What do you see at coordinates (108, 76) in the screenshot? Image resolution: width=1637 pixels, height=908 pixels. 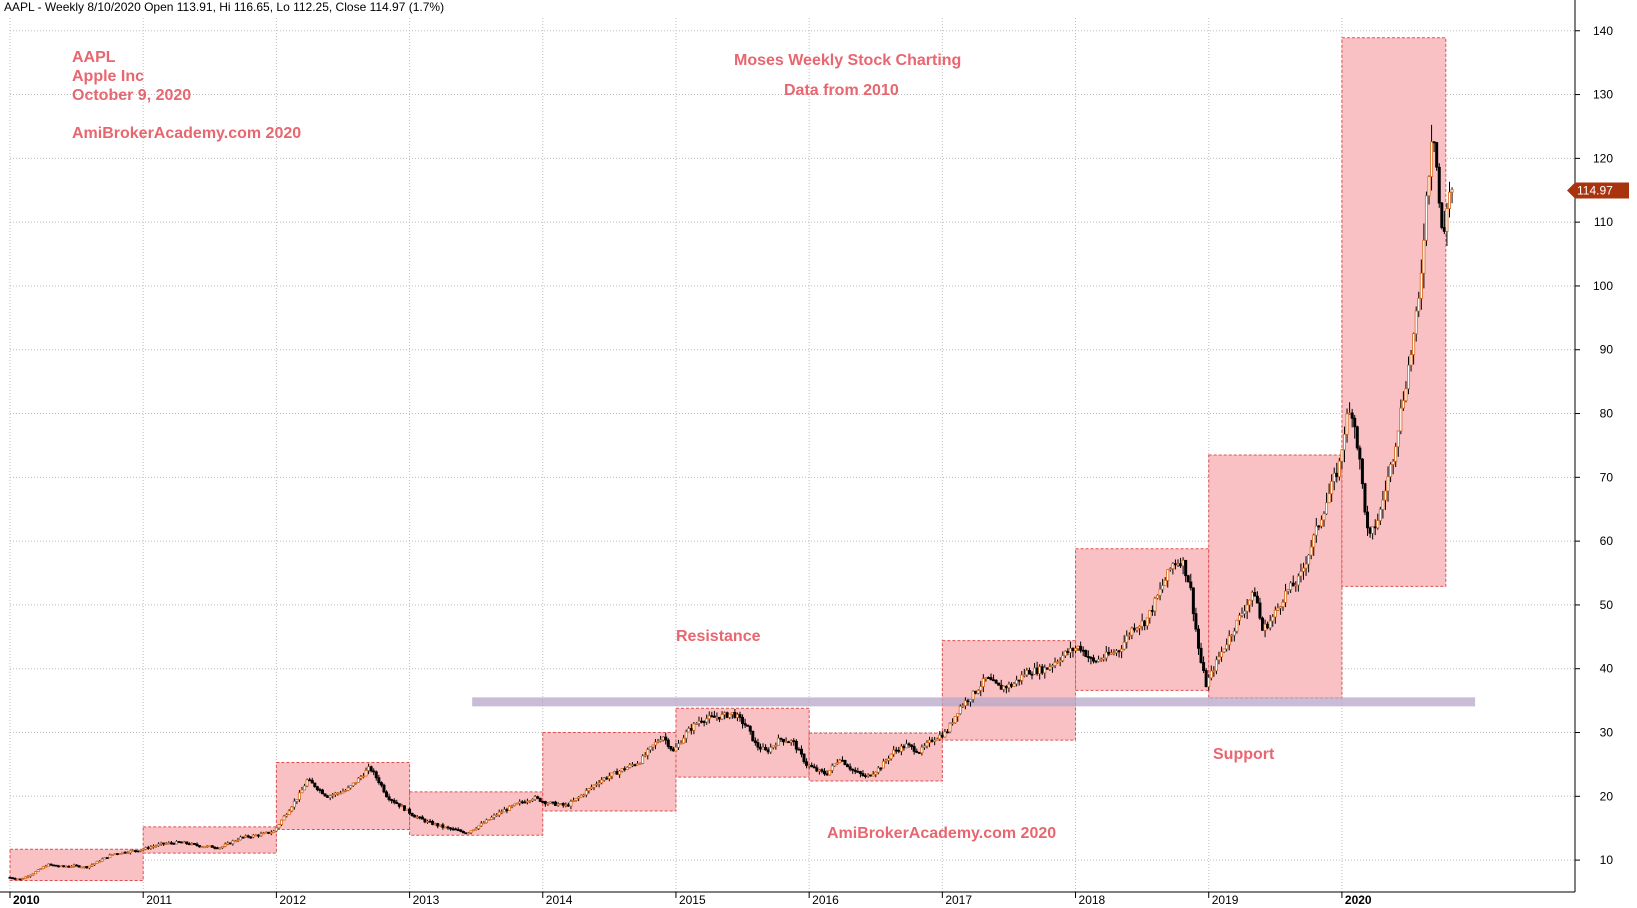 I see `company-label: Apple Inc` at bounding box center [108, 76].